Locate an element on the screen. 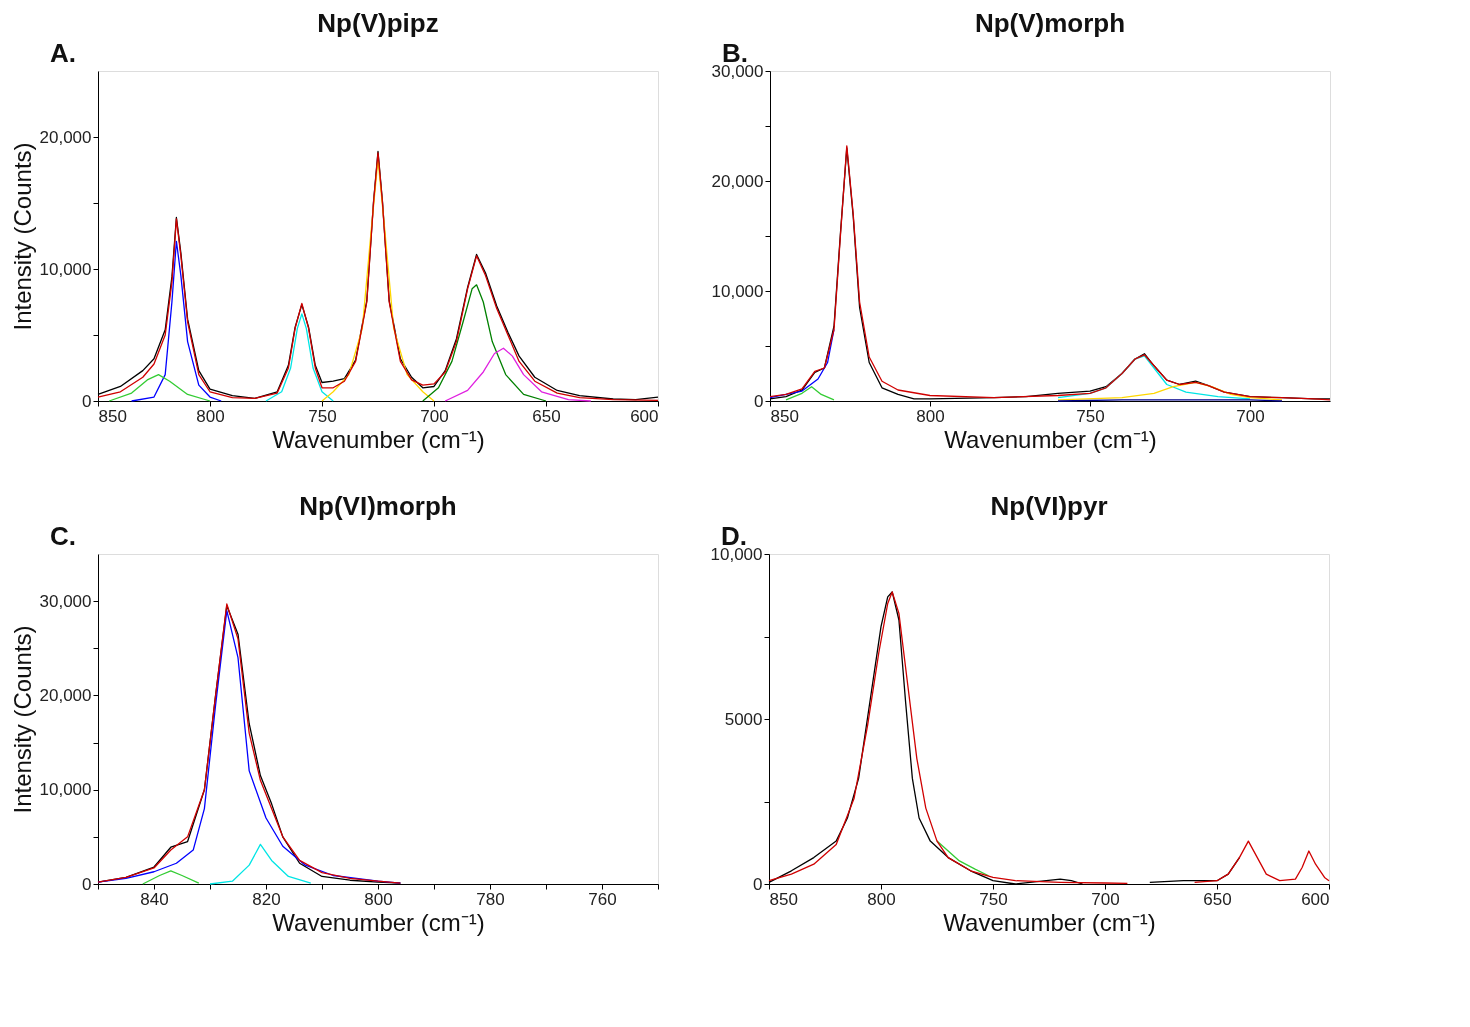 The height and width of the screenshot is (1027, 1470). x-tick-label: 820 is located at coordinates (266, 899).